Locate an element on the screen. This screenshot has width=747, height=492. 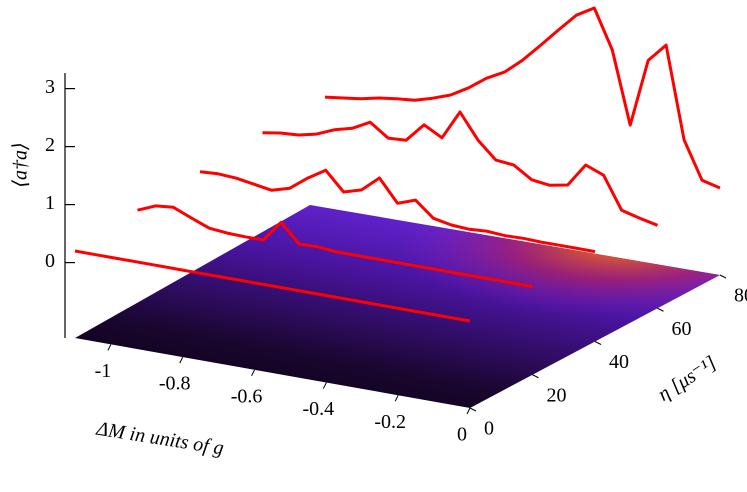
x-tick-label: -0.8 is located at coordinates (175, 384).